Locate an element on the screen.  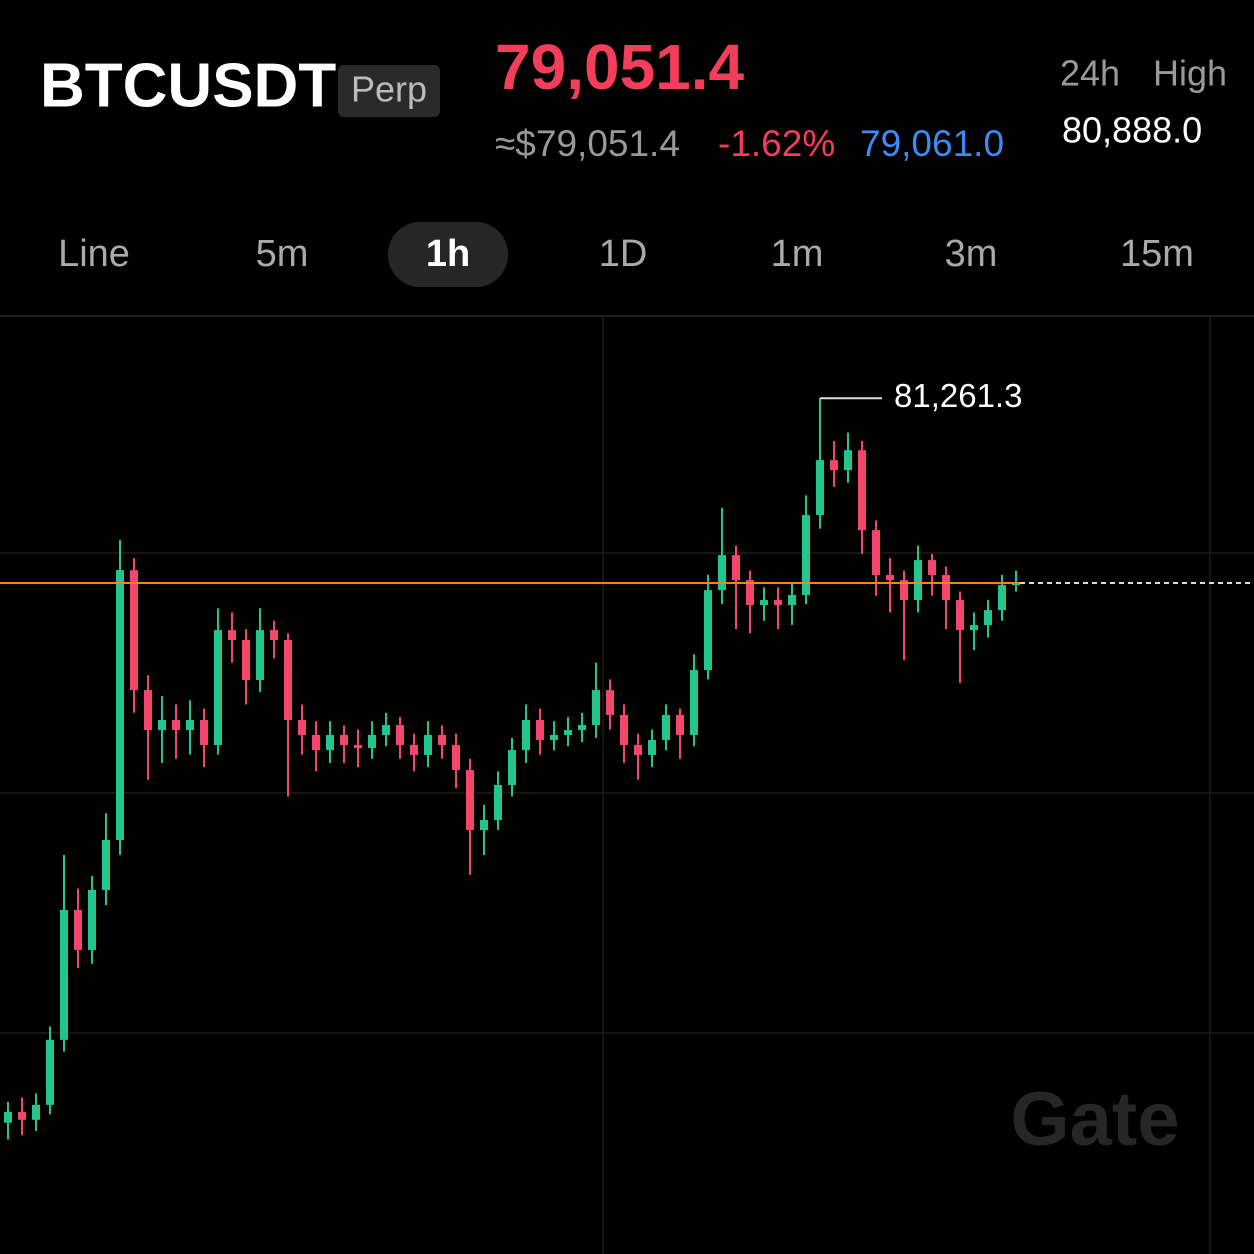
tag: Perp is located at coordinates (389, 89).